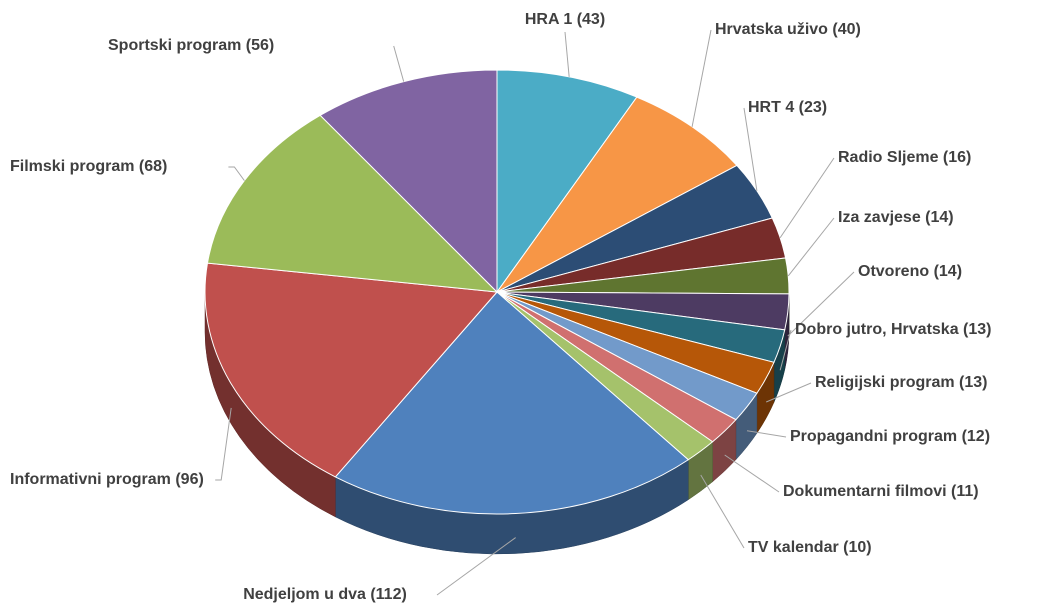 Image resolution: width=1044 pixels, height=607 pixels. I want to click on data-label: HRT 4 (23), so click(787, 107).